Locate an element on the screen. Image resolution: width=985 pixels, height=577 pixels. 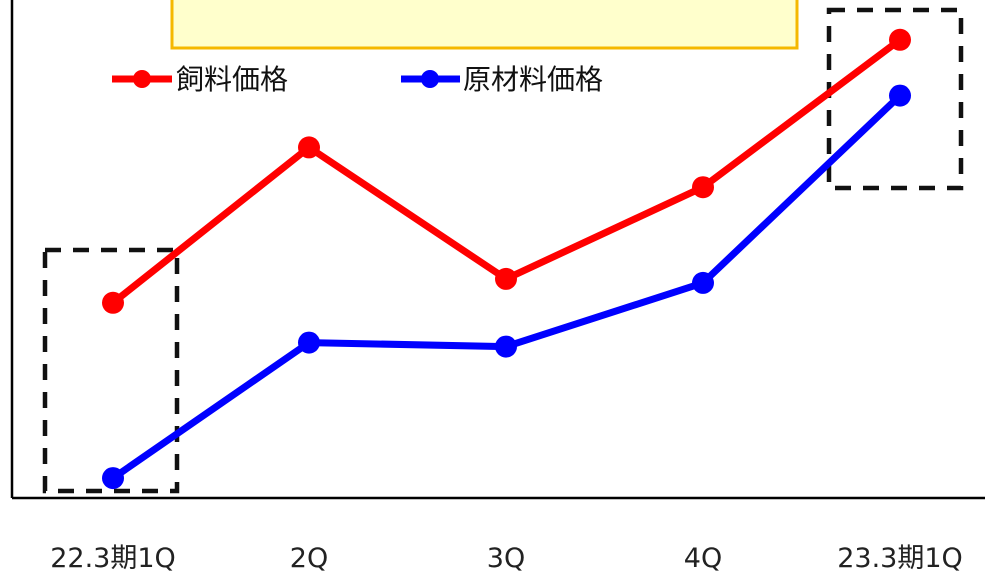
x-tick-label-0: 22.3期1Q is located at coordinates (113, 558).